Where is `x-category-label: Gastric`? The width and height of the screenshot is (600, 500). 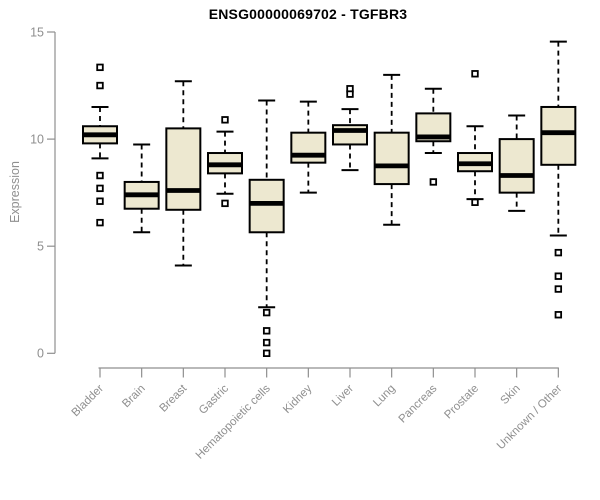 x-category-label: Gastric is located at coordinates (214, 399).